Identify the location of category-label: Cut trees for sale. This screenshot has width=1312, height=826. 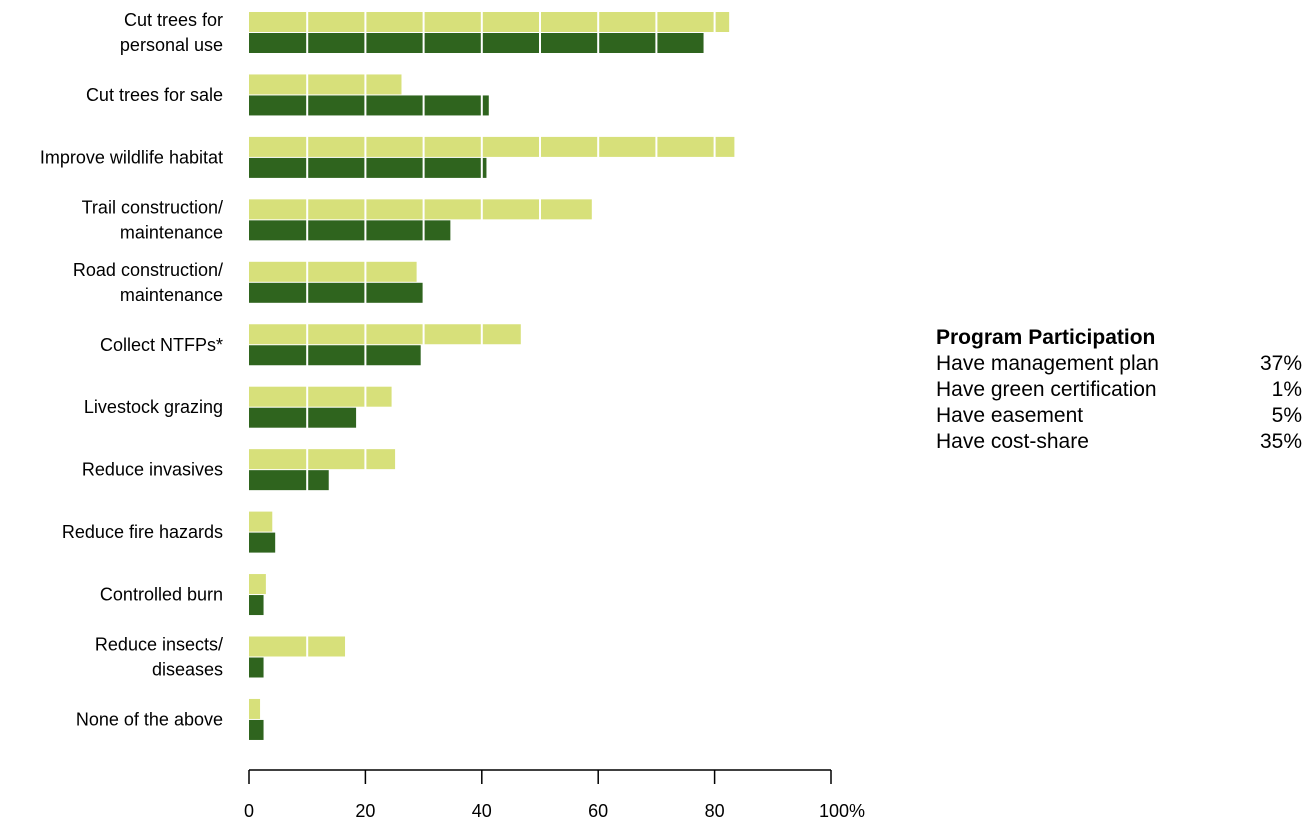
(154, 95).